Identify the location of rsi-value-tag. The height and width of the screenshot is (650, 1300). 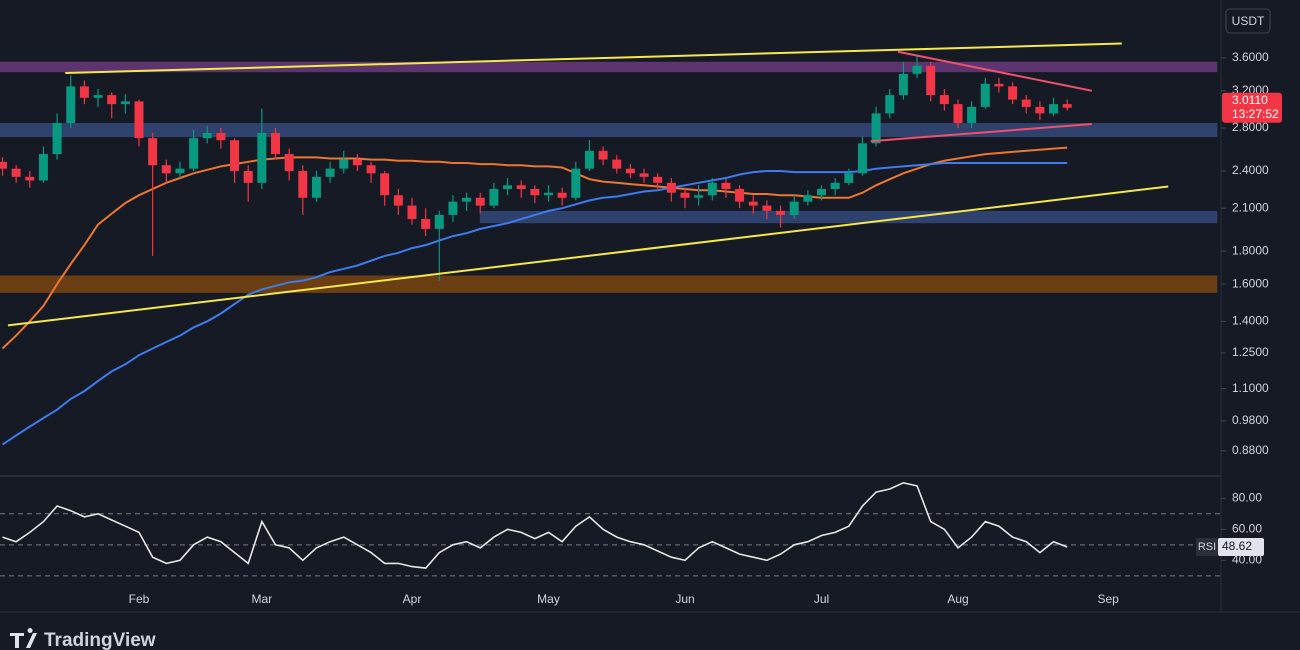
(1241, 546).